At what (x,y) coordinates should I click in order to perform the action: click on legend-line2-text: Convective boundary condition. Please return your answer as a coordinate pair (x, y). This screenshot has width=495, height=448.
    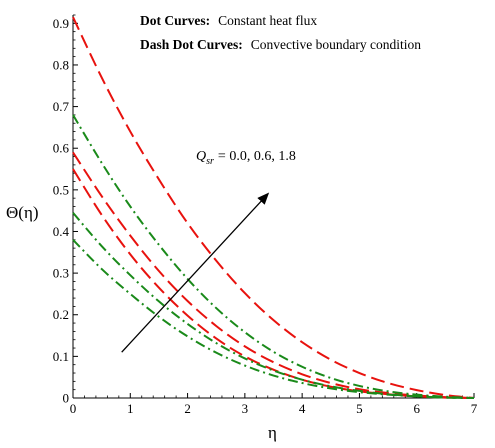
    Looking at the image, I should click on (336, 44).